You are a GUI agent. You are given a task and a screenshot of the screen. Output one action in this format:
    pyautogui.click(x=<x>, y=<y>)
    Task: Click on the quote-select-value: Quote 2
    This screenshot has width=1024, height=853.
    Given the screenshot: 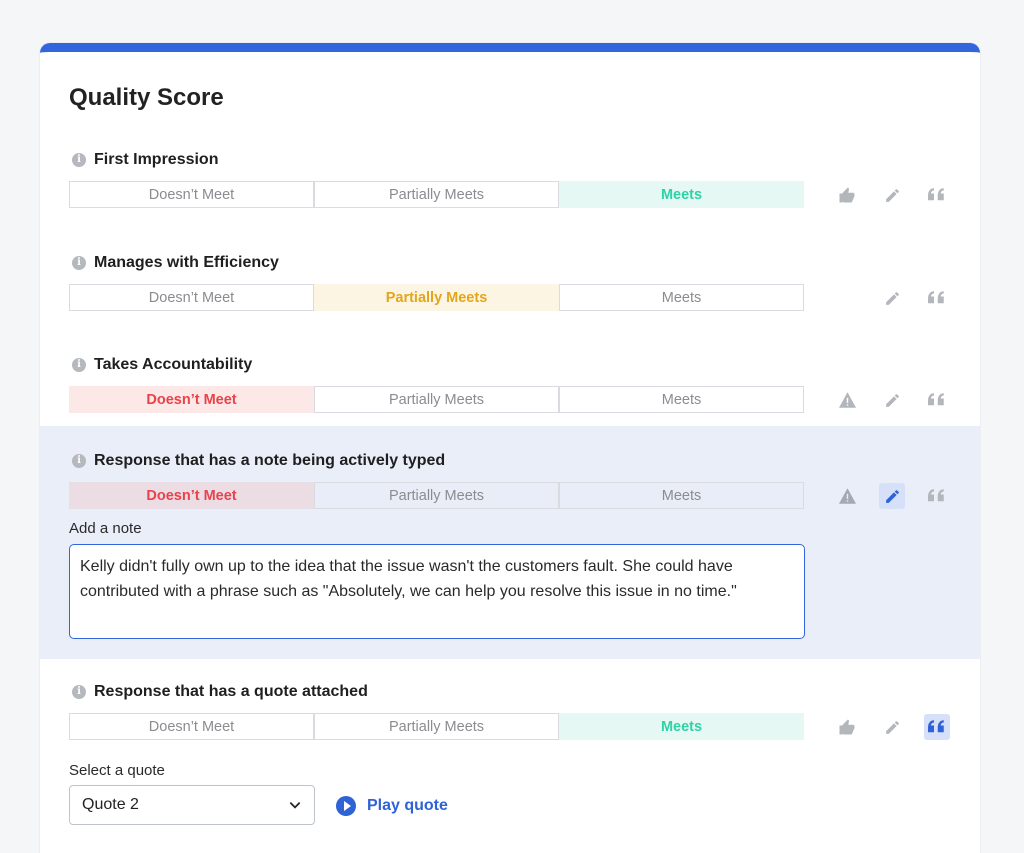 What is the action you would take?
    pyautogui.click(x=110, y=804)
    